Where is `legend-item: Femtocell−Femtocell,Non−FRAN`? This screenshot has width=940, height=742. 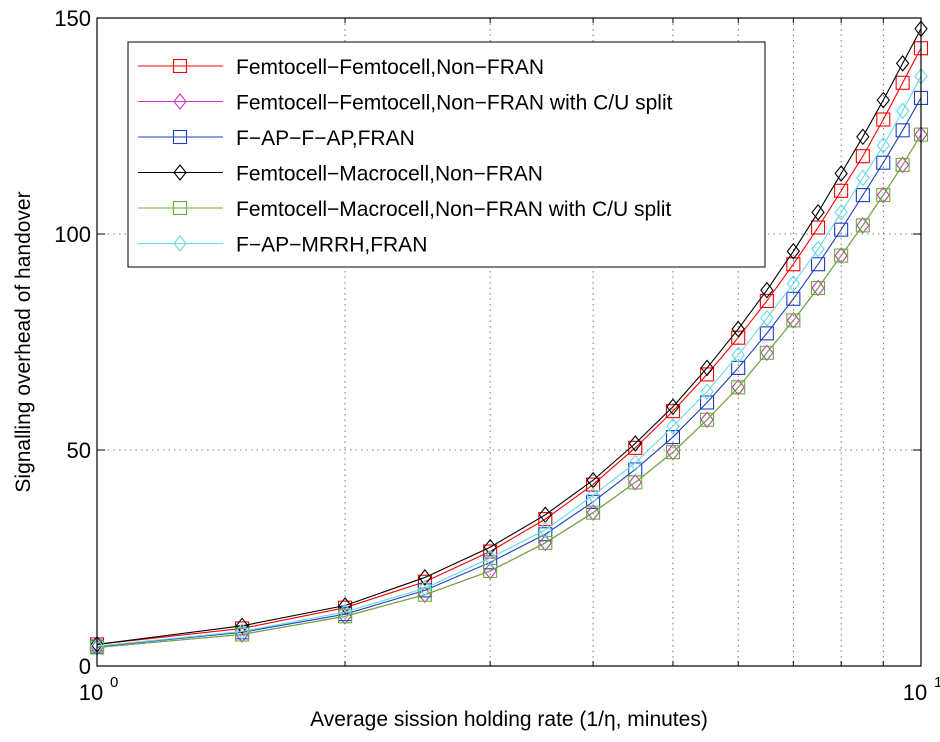
legend-item: Femtocell−Femtocell,Non−FRAN is located at coordinates (341, 67).